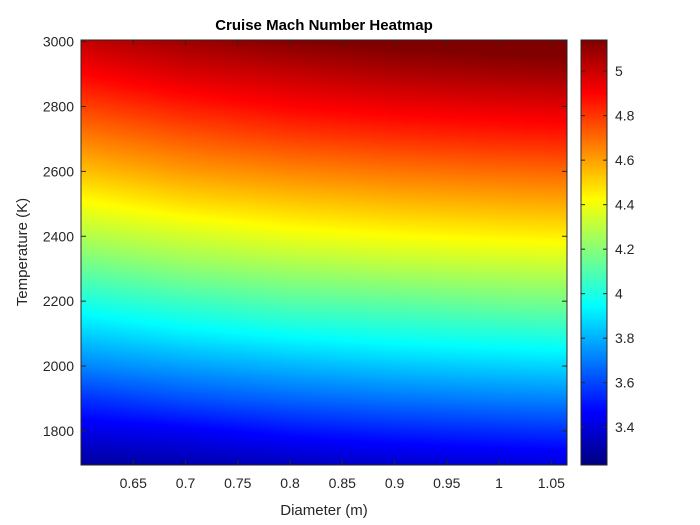 This screenshot has width=700, height=525. What do you see at coordinates (625, 205) in the screenshot?
I see `colorbar-tick-label: 4.4` at bounding box center [625, 205].